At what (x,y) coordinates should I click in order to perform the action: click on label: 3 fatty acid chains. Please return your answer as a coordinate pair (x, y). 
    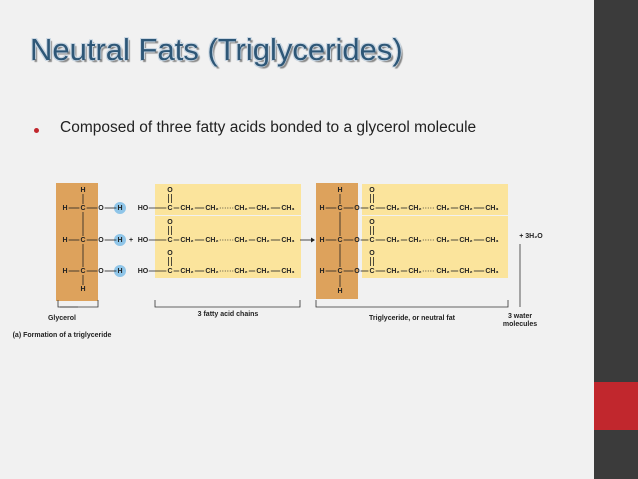
    Looking at the image, I should click on (228, 314).